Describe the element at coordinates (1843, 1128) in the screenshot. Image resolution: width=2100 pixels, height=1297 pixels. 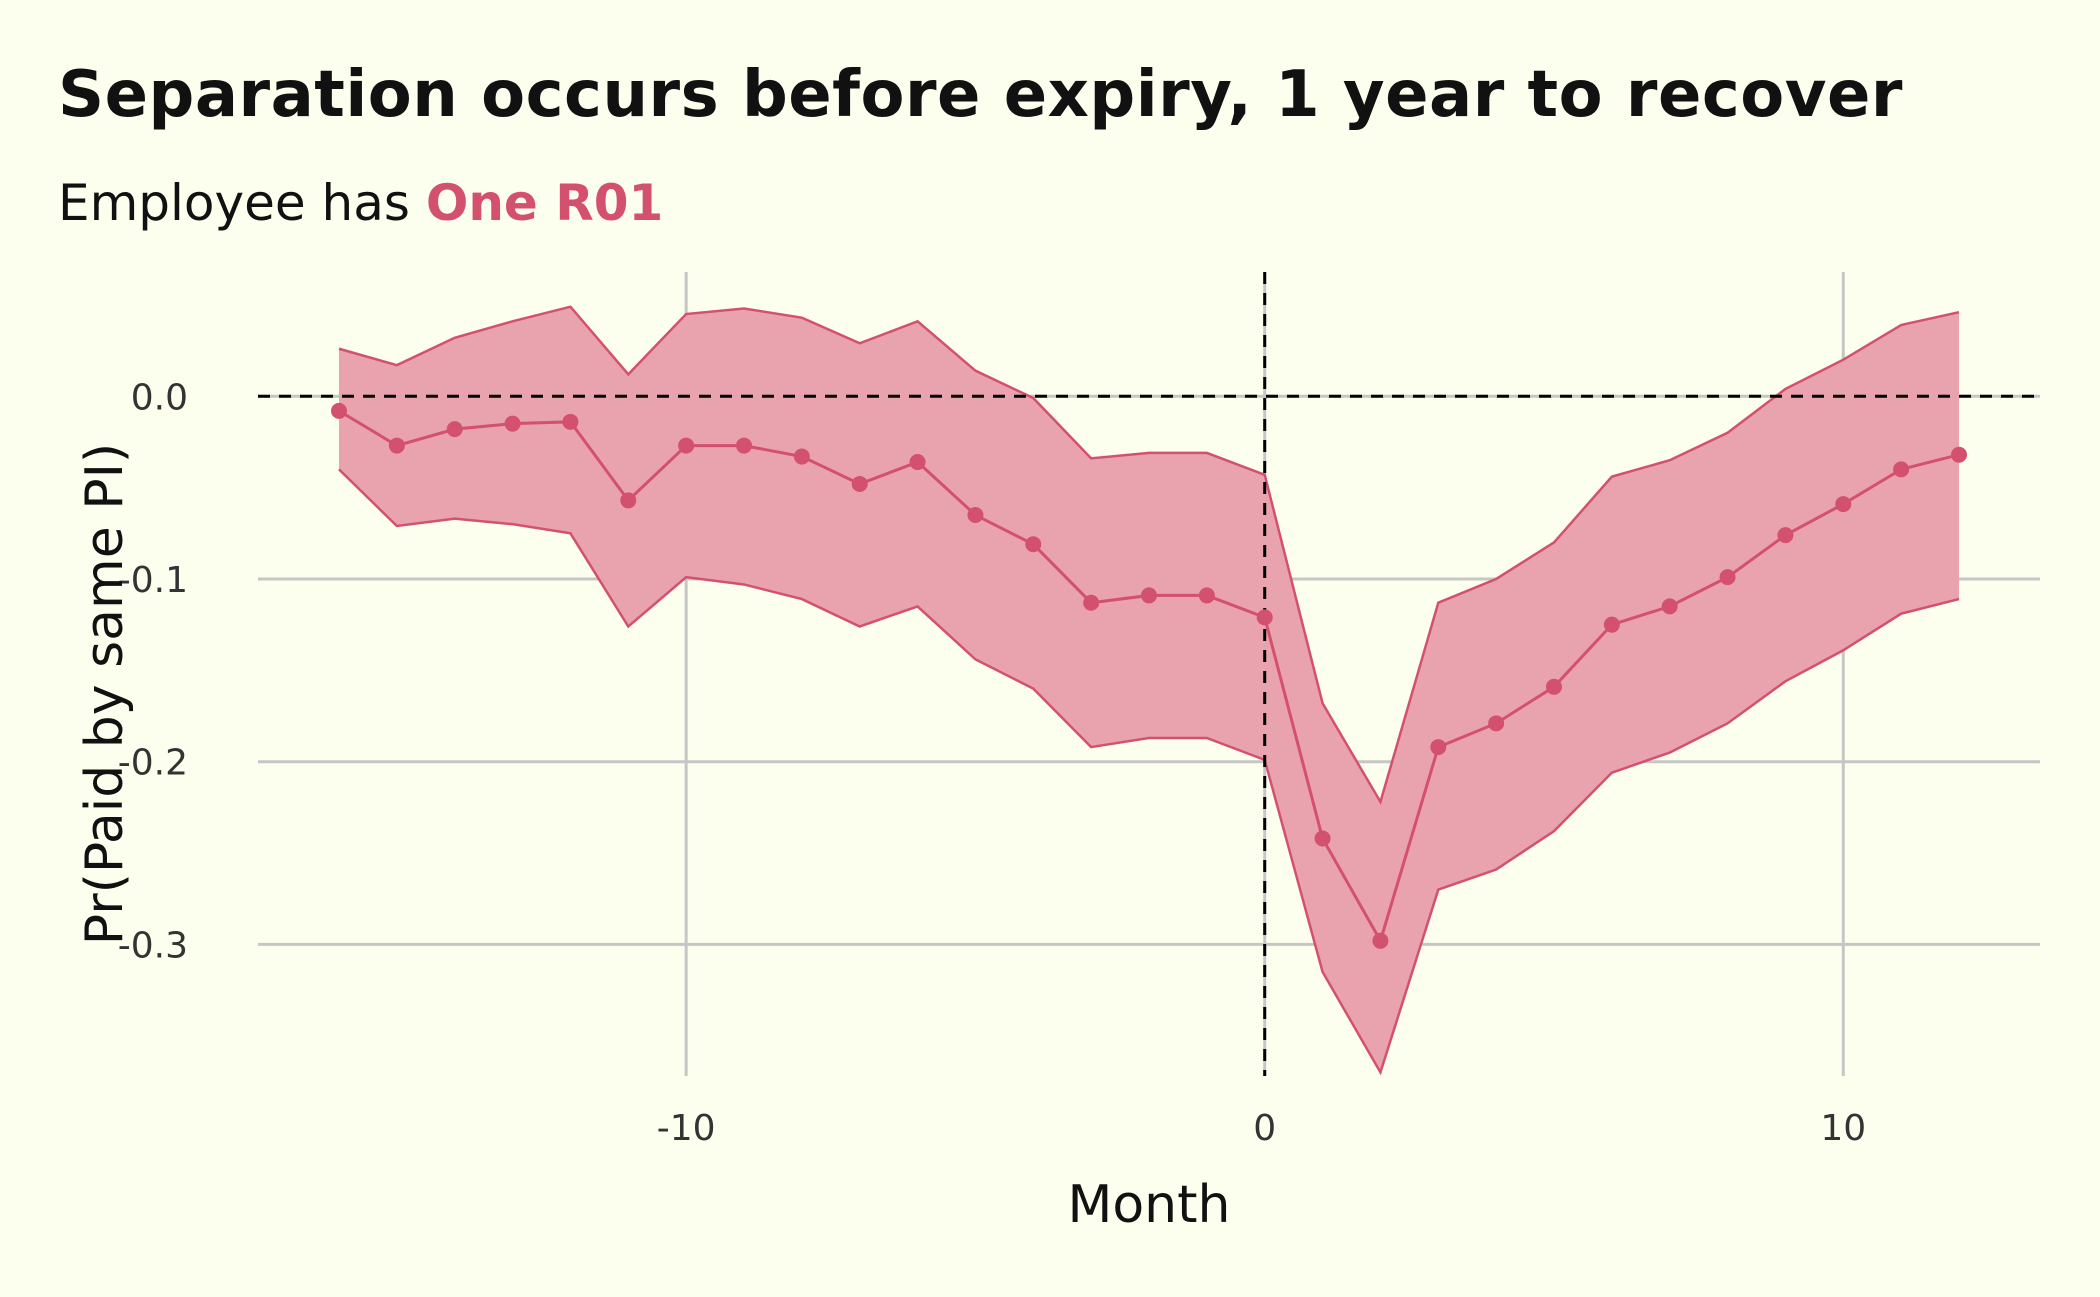
I see `x-tick-label-2: 10` at that location.